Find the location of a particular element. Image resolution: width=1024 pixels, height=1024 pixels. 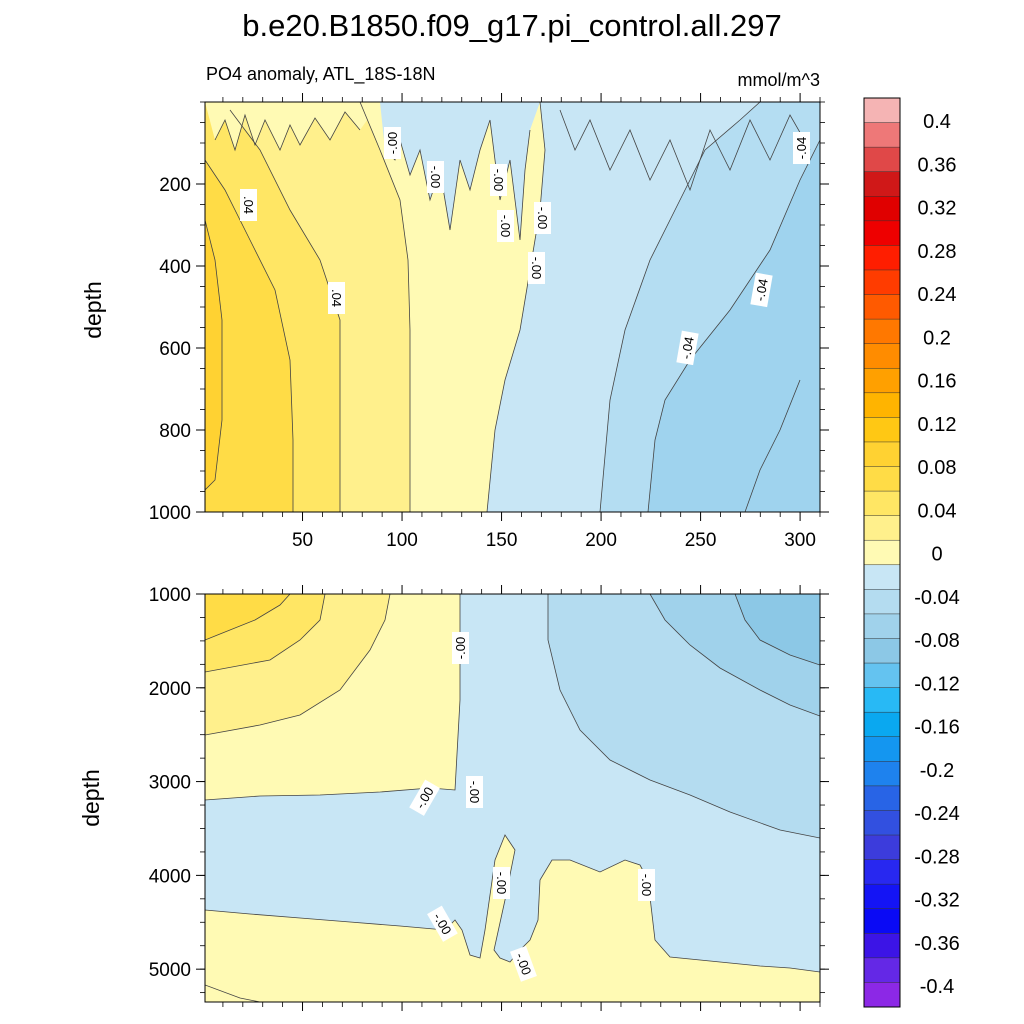

colorbar-label: 0.36 is located at coordinates (937, 165).